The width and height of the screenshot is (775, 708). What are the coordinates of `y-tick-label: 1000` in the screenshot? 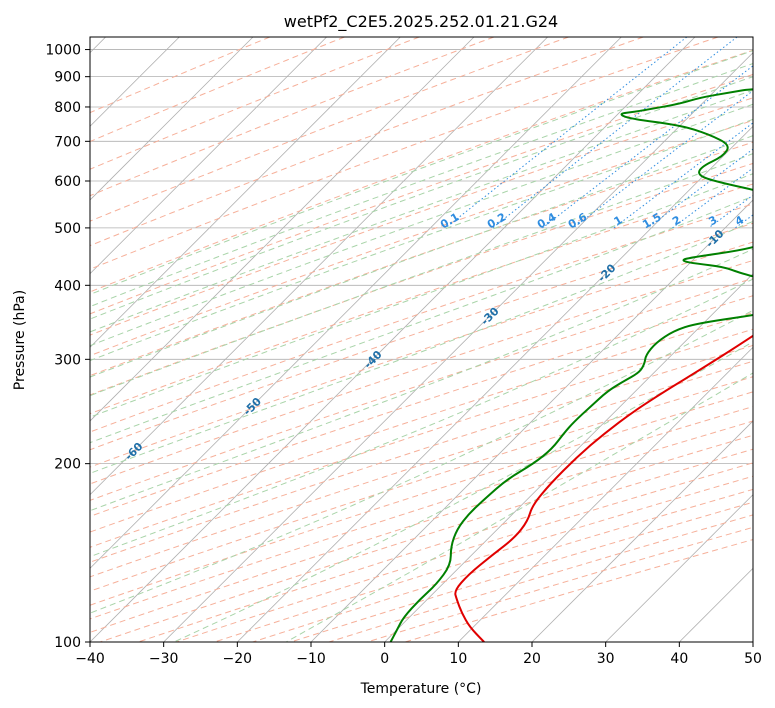 It's located at (63, 51).